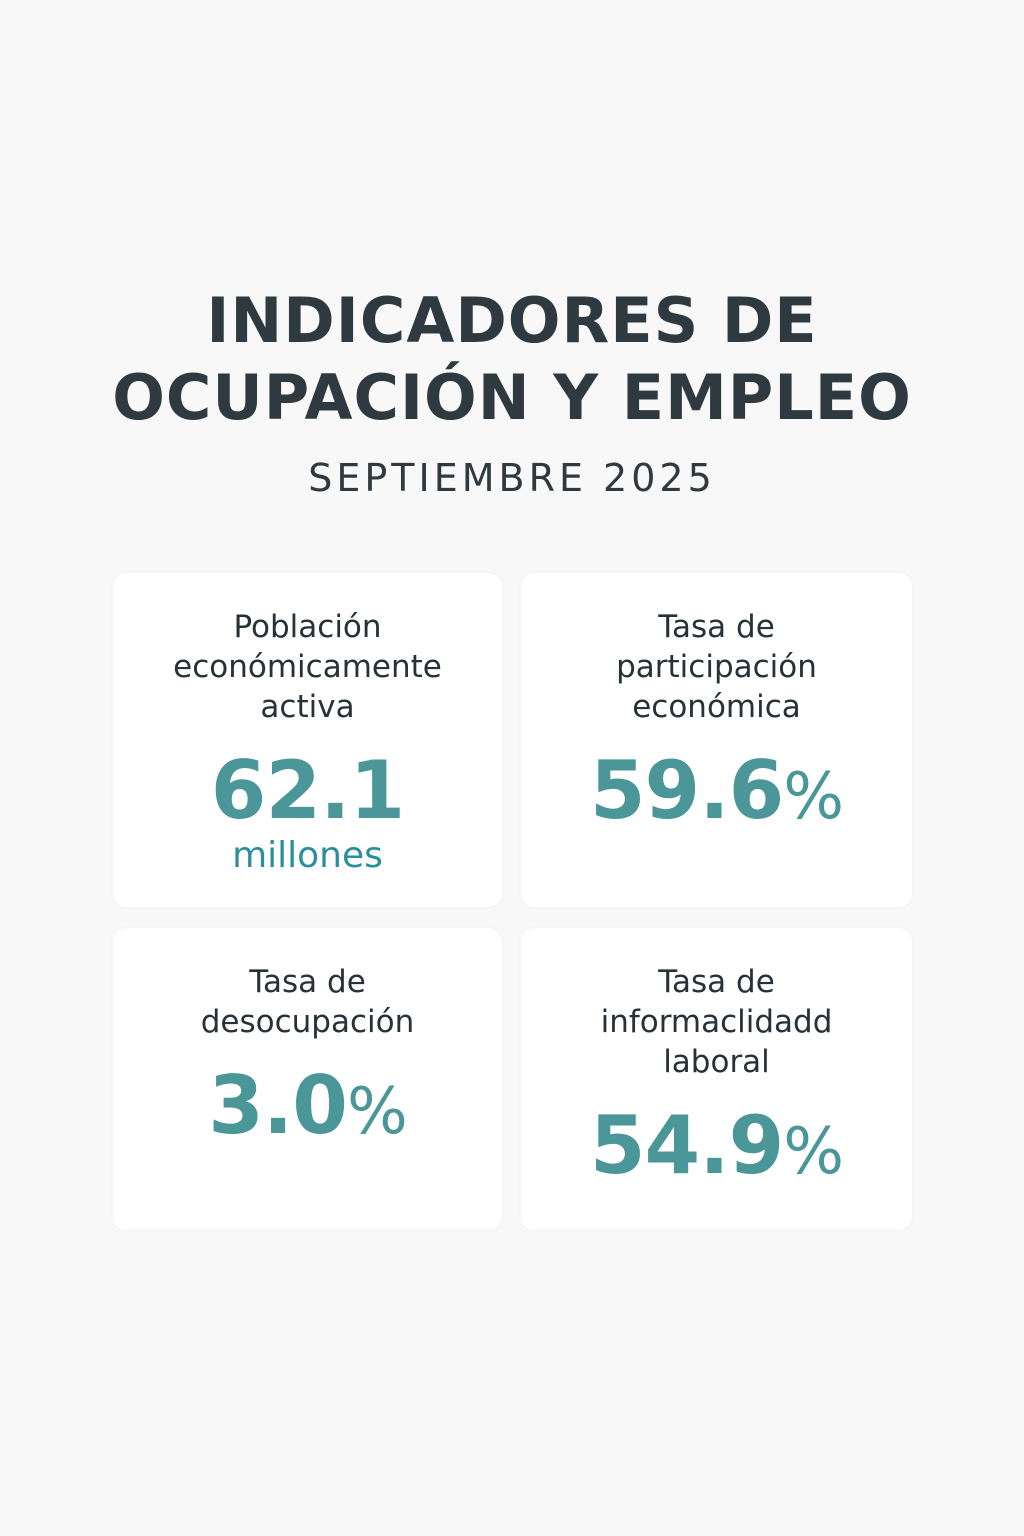 Image resolution: width=1024 pixels, height=1536 pixels. What do you see at coordinates (307, 1002) in the screenshot?
I see `card-label: Tasa de desocupación` at bounding box center [307, 1002].